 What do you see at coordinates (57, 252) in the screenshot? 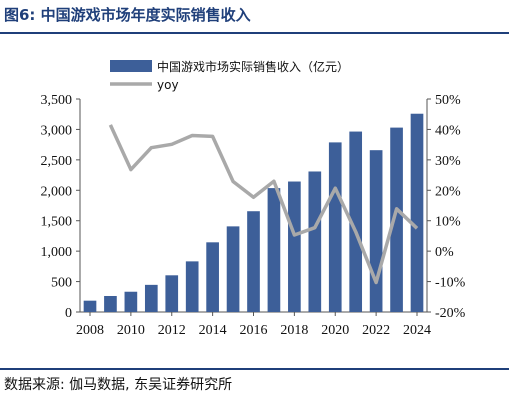
I see `left-tick-label: 1,000` at bounding box center [57, 252].